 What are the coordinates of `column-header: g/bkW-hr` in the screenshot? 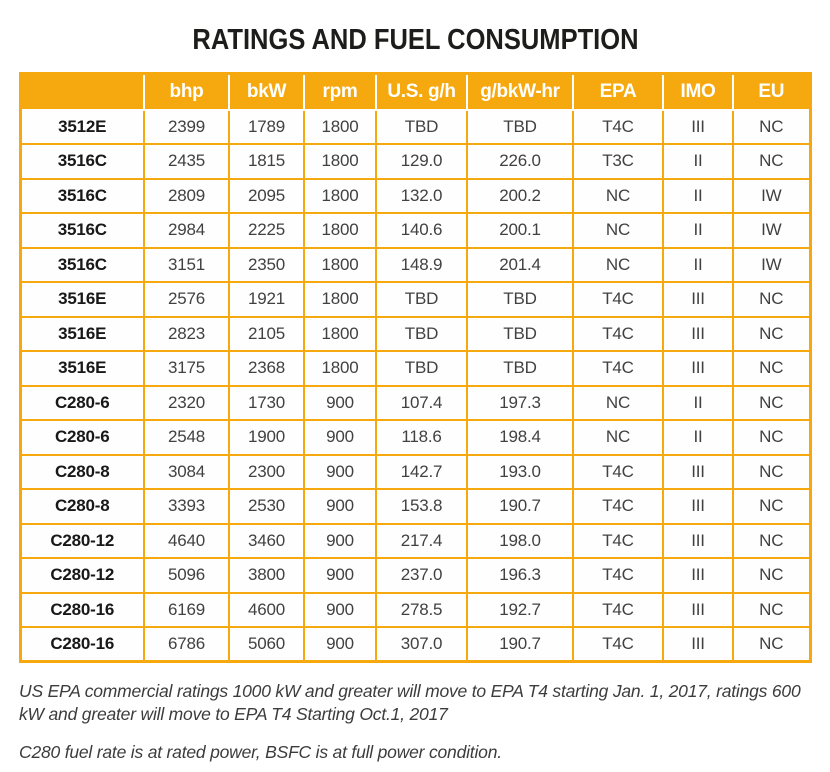 It's located at (519, 92).